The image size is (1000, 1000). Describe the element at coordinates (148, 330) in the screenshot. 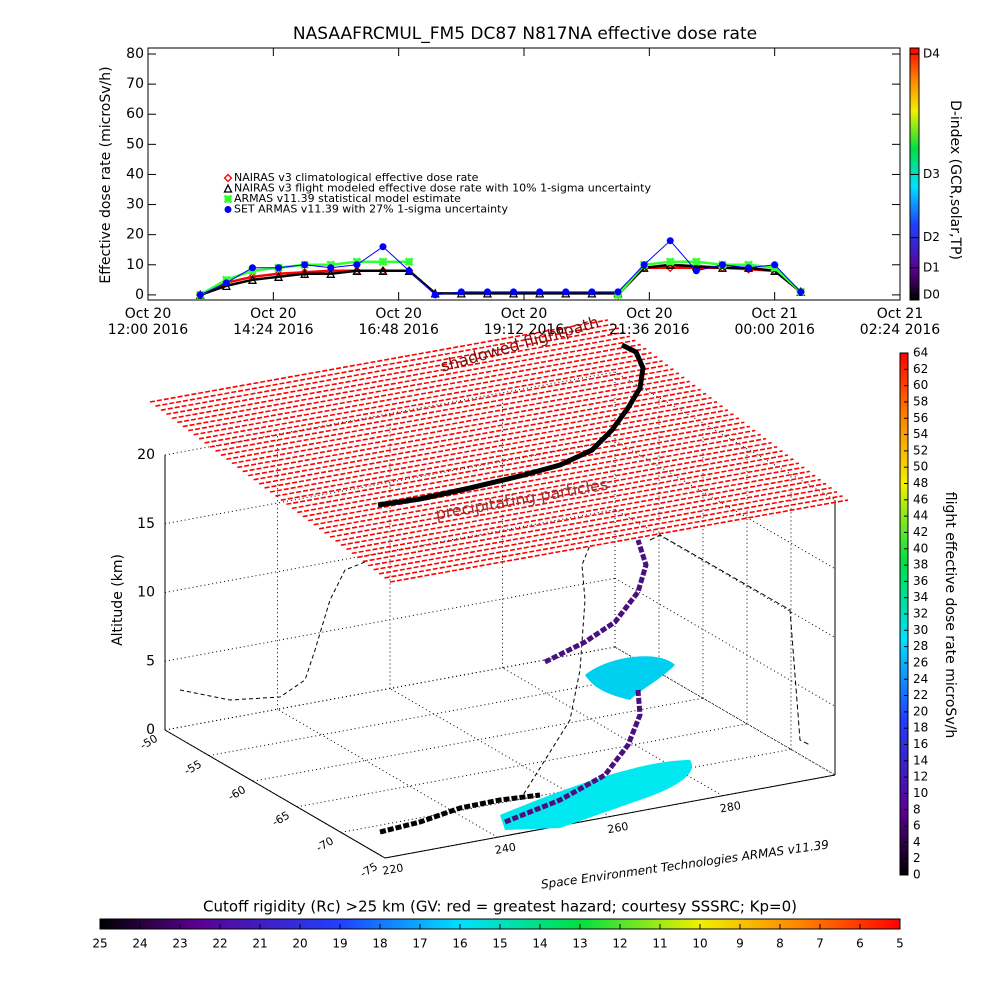

I see `x-tick-label: 12:00 2016` at that location.